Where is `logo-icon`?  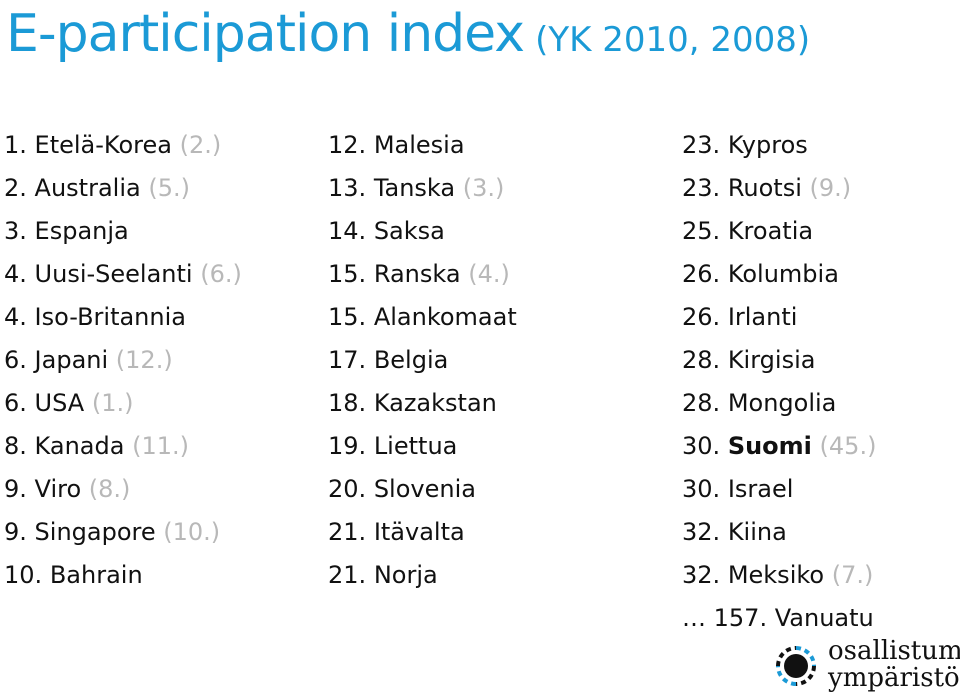
logo-icon is located at coordinates (796, 666).